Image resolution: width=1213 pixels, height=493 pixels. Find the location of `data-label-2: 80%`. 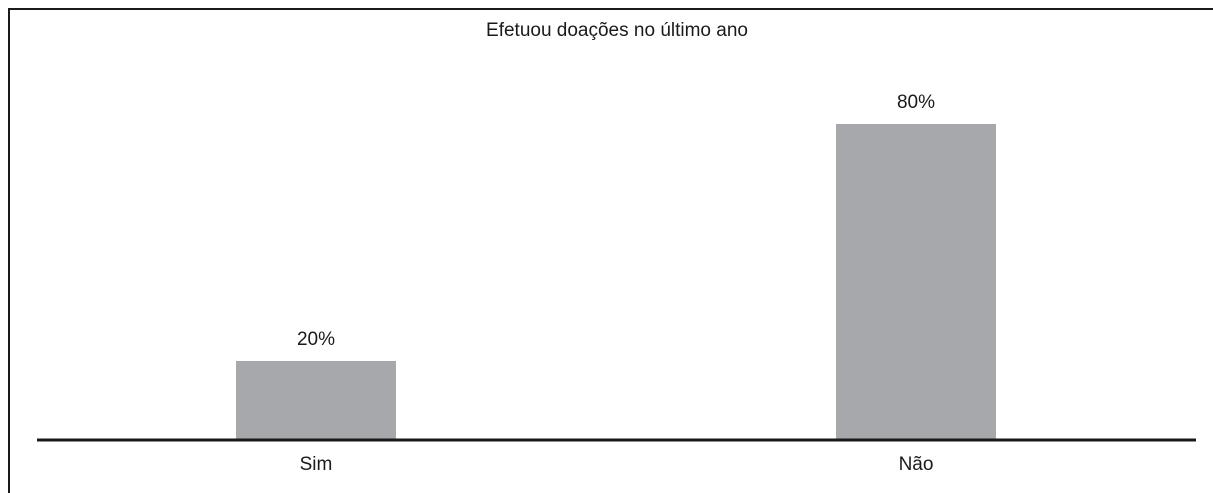

data-label-2: 80% is located at coordinates (916, 102).